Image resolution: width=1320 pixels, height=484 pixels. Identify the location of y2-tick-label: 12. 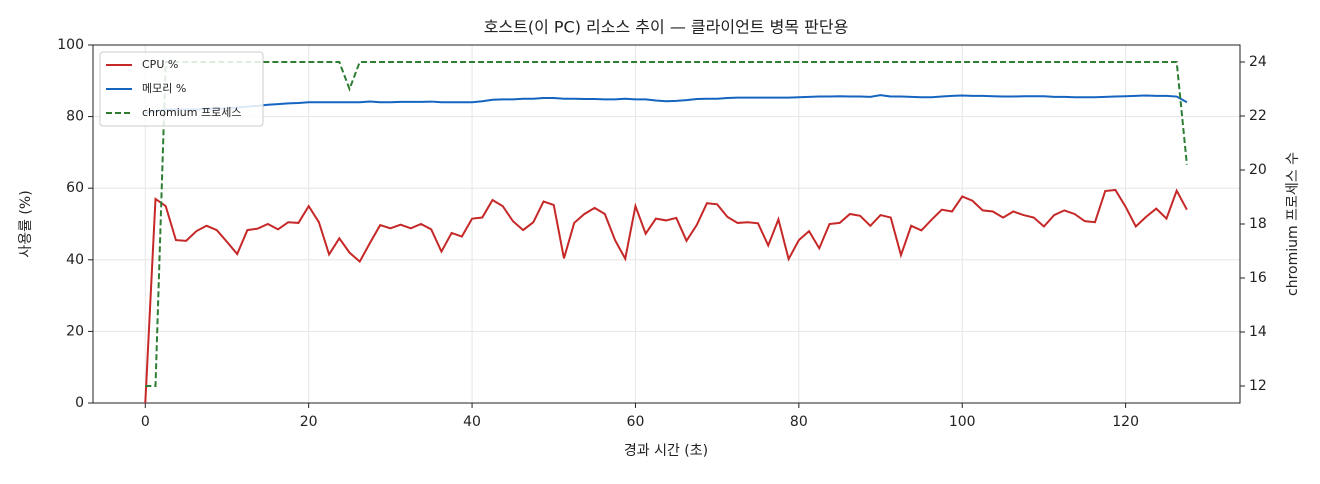
(1258, 386).